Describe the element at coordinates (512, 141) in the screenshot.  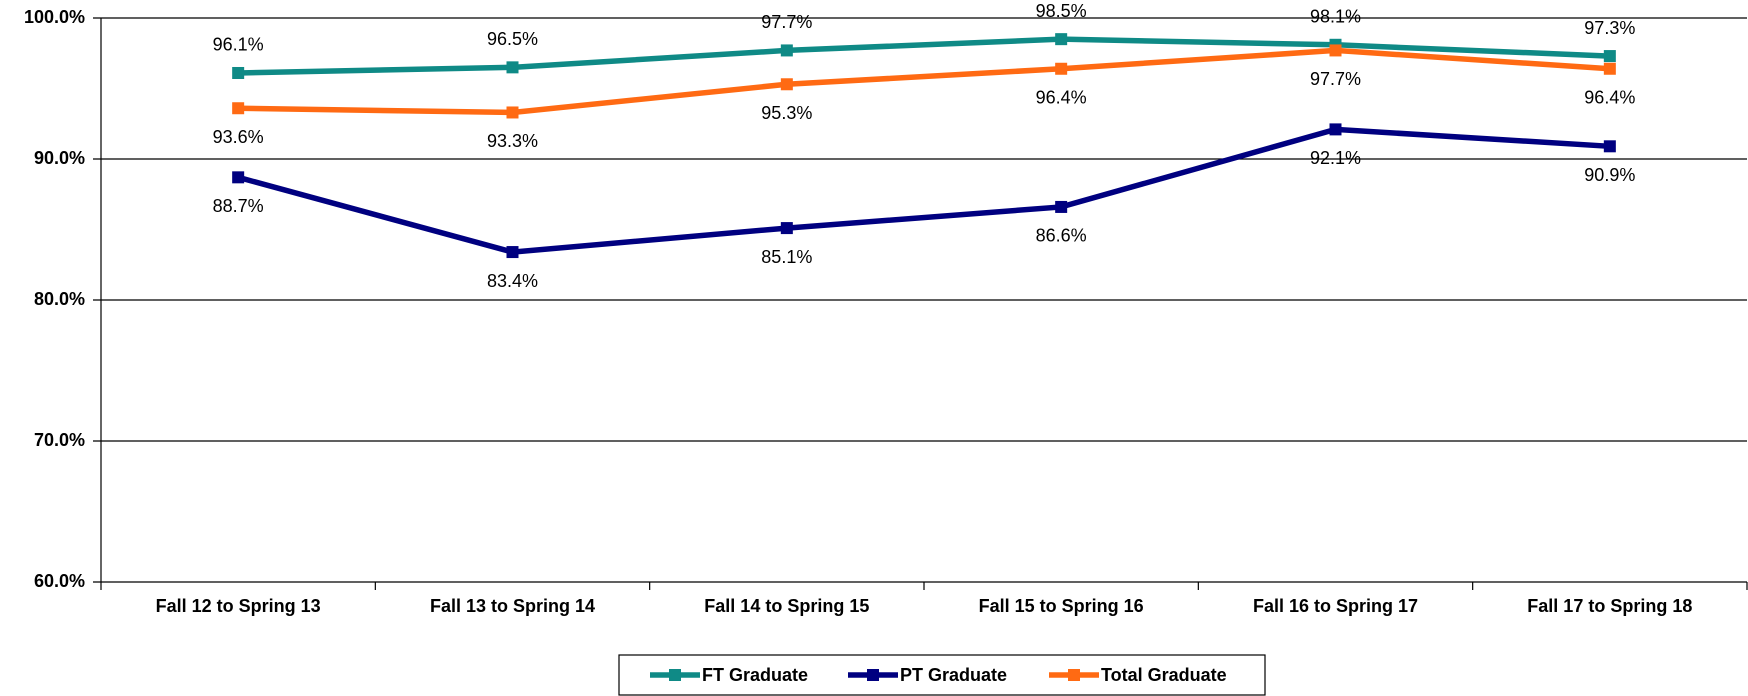
I see `data-label: 93.3%` at that location.